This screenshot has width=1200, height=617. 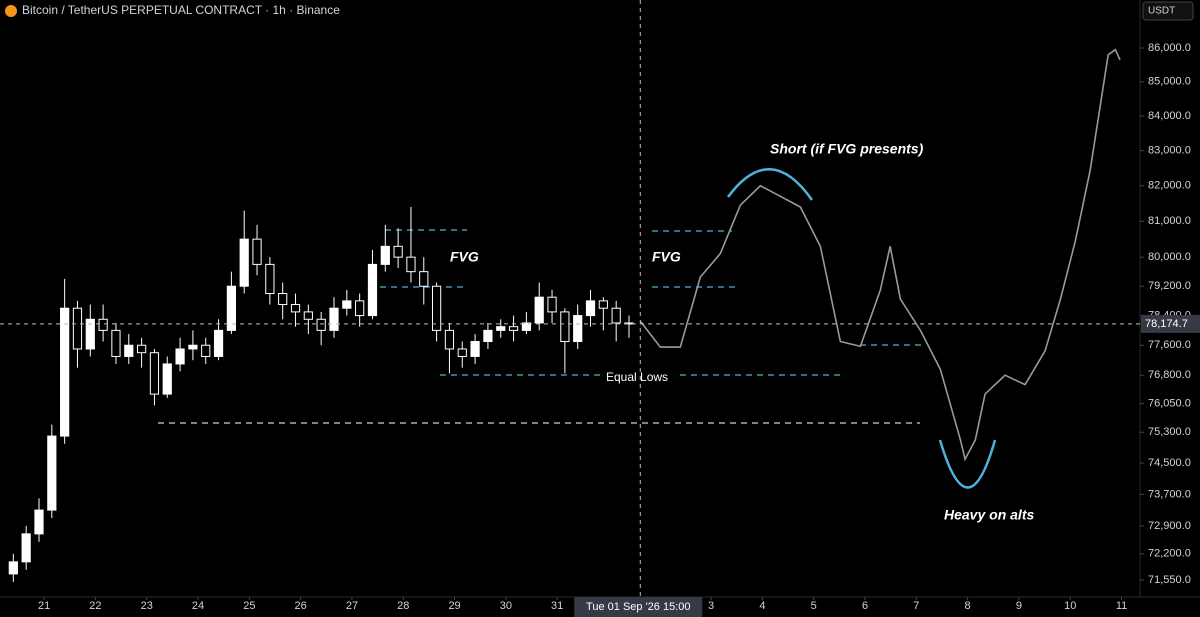 What do you see at coordinates (95, 606) in the screenshot?
I see `x-tick-label: 22` at bounding box center [95, 606].